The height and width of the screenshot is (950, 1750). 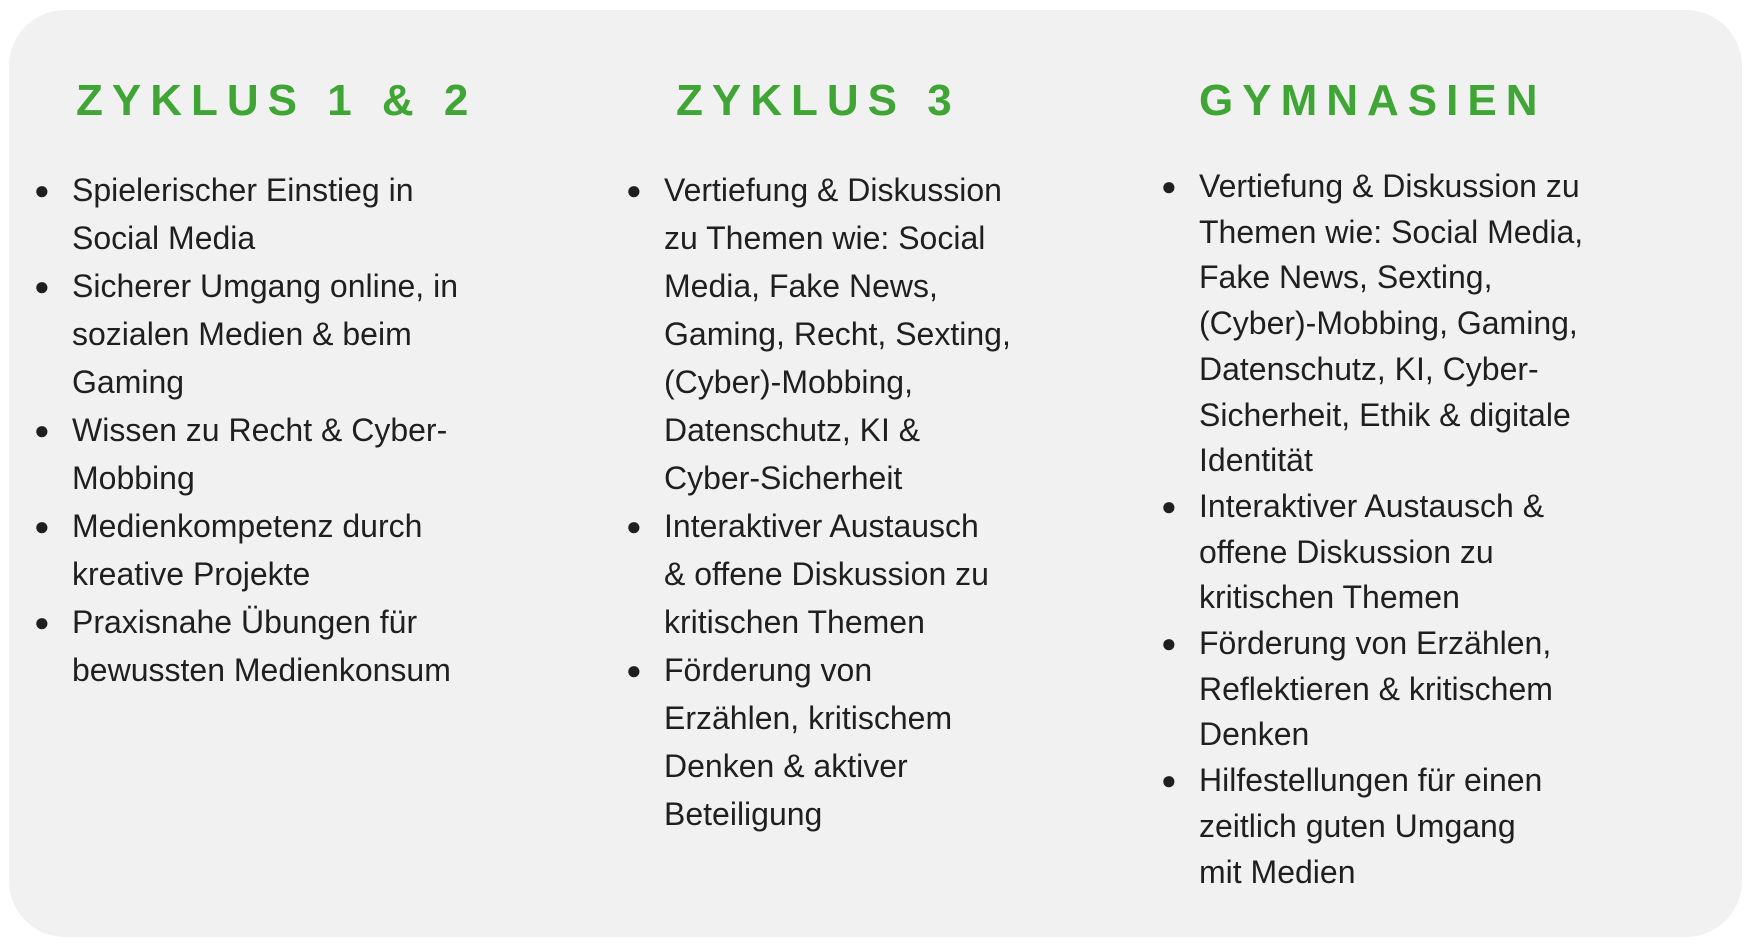 I want to click on list-item-line: Förderung von Erzählen,, so click(x=1375, y=643).